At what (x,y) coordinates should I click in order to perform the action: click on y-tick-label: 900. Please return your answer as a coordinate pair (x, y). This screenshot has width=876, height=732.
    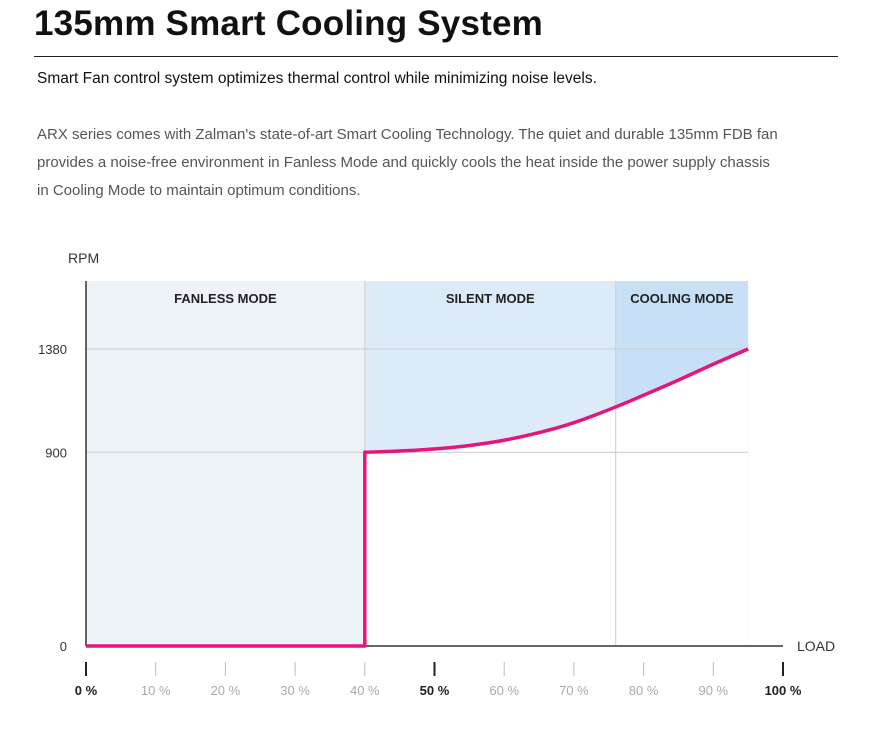
    Looking at the image, I should click on (56, 452).